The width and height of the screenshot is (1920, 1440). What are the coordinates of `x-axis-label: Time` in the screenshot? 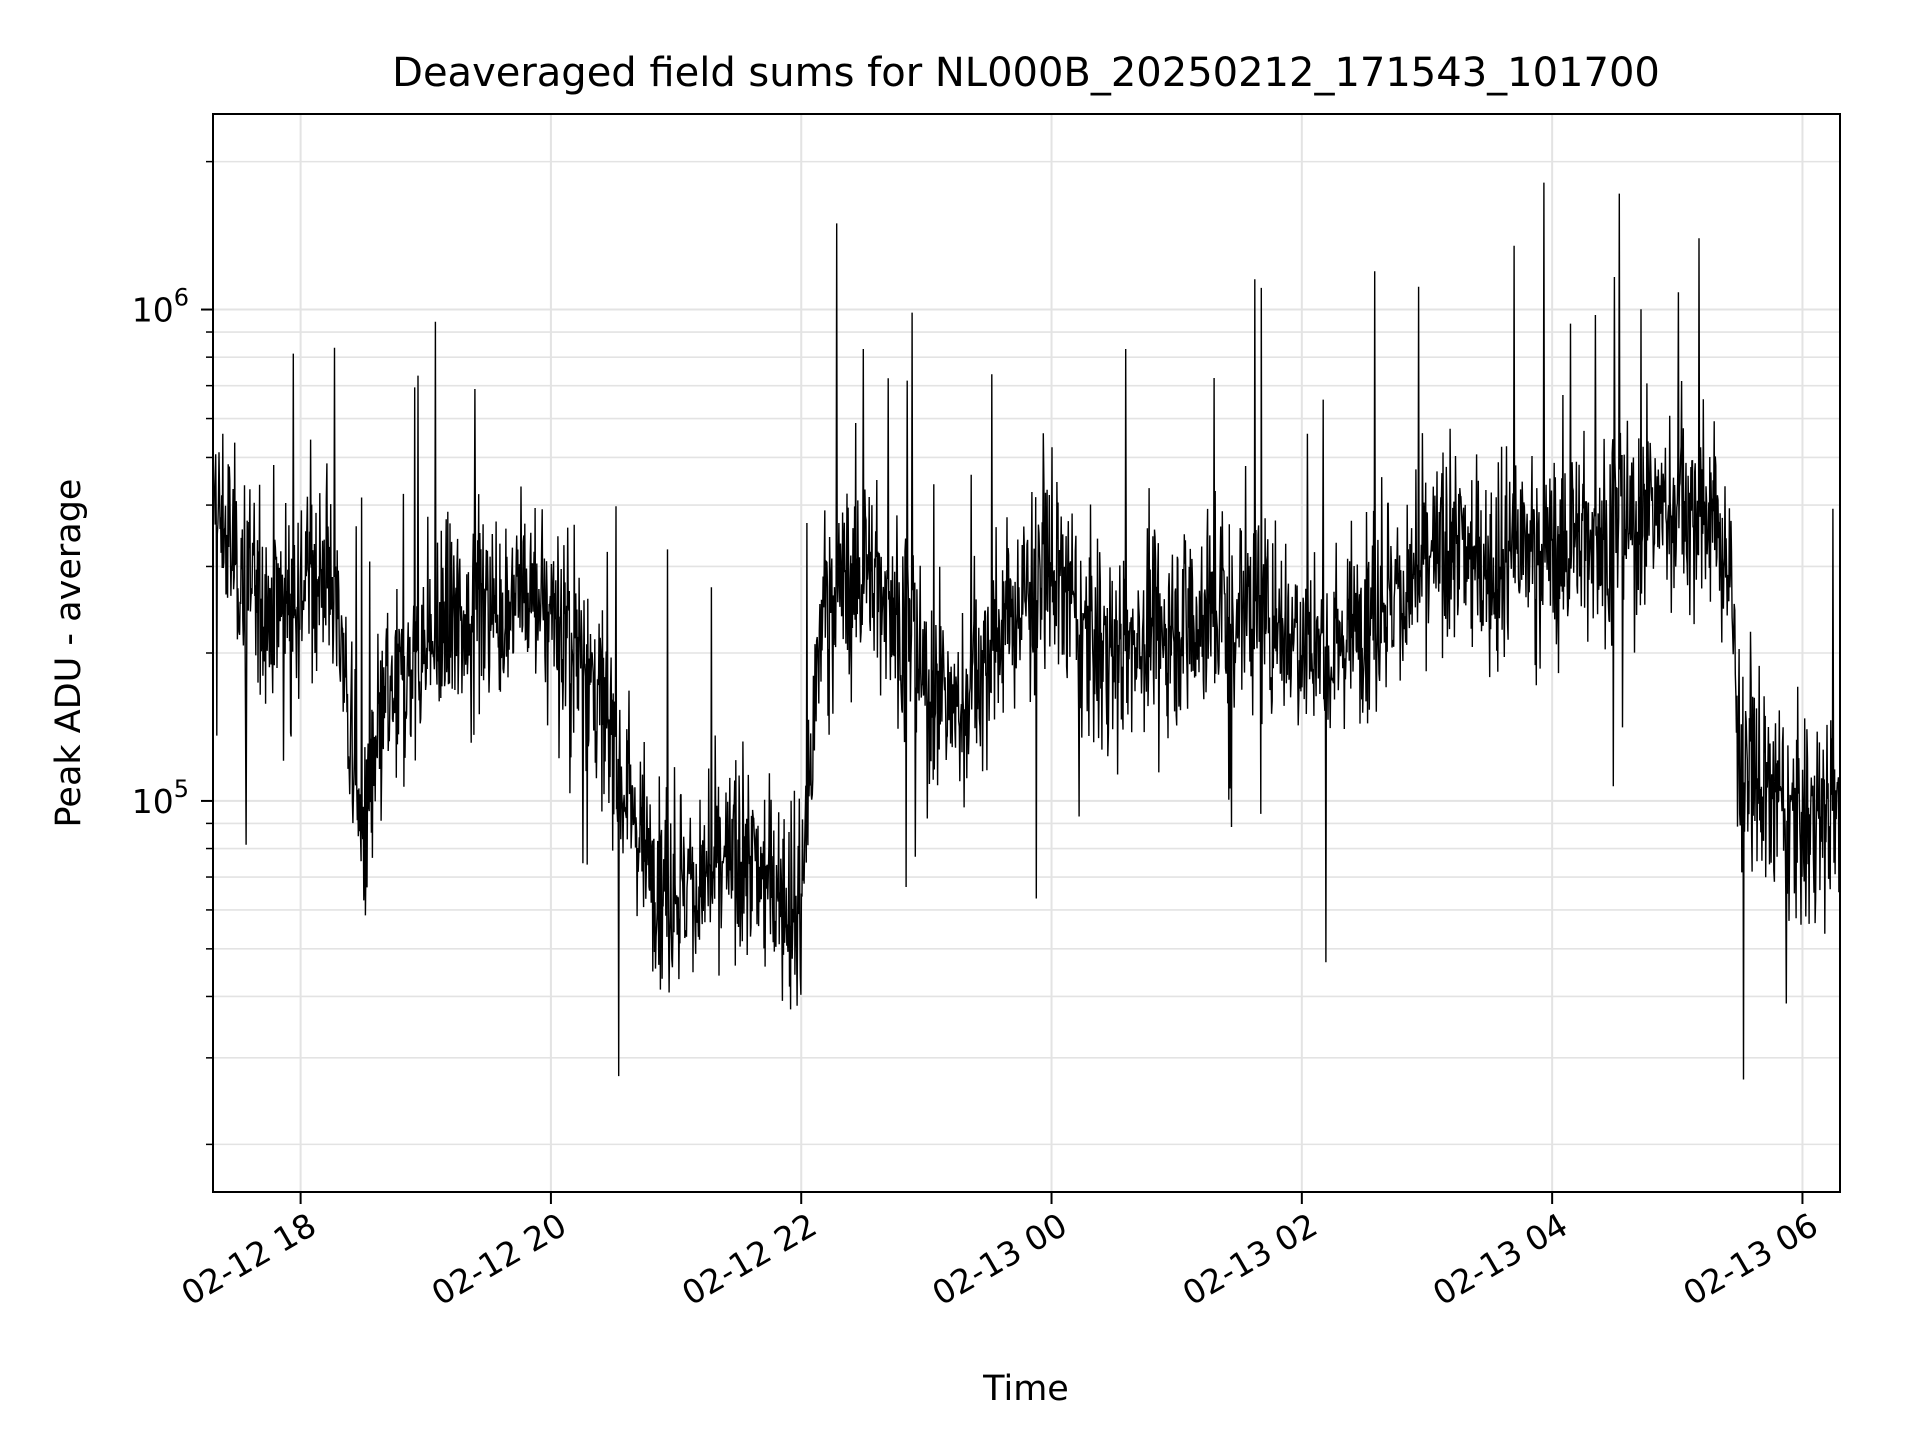 It's located at (1025, 1389).